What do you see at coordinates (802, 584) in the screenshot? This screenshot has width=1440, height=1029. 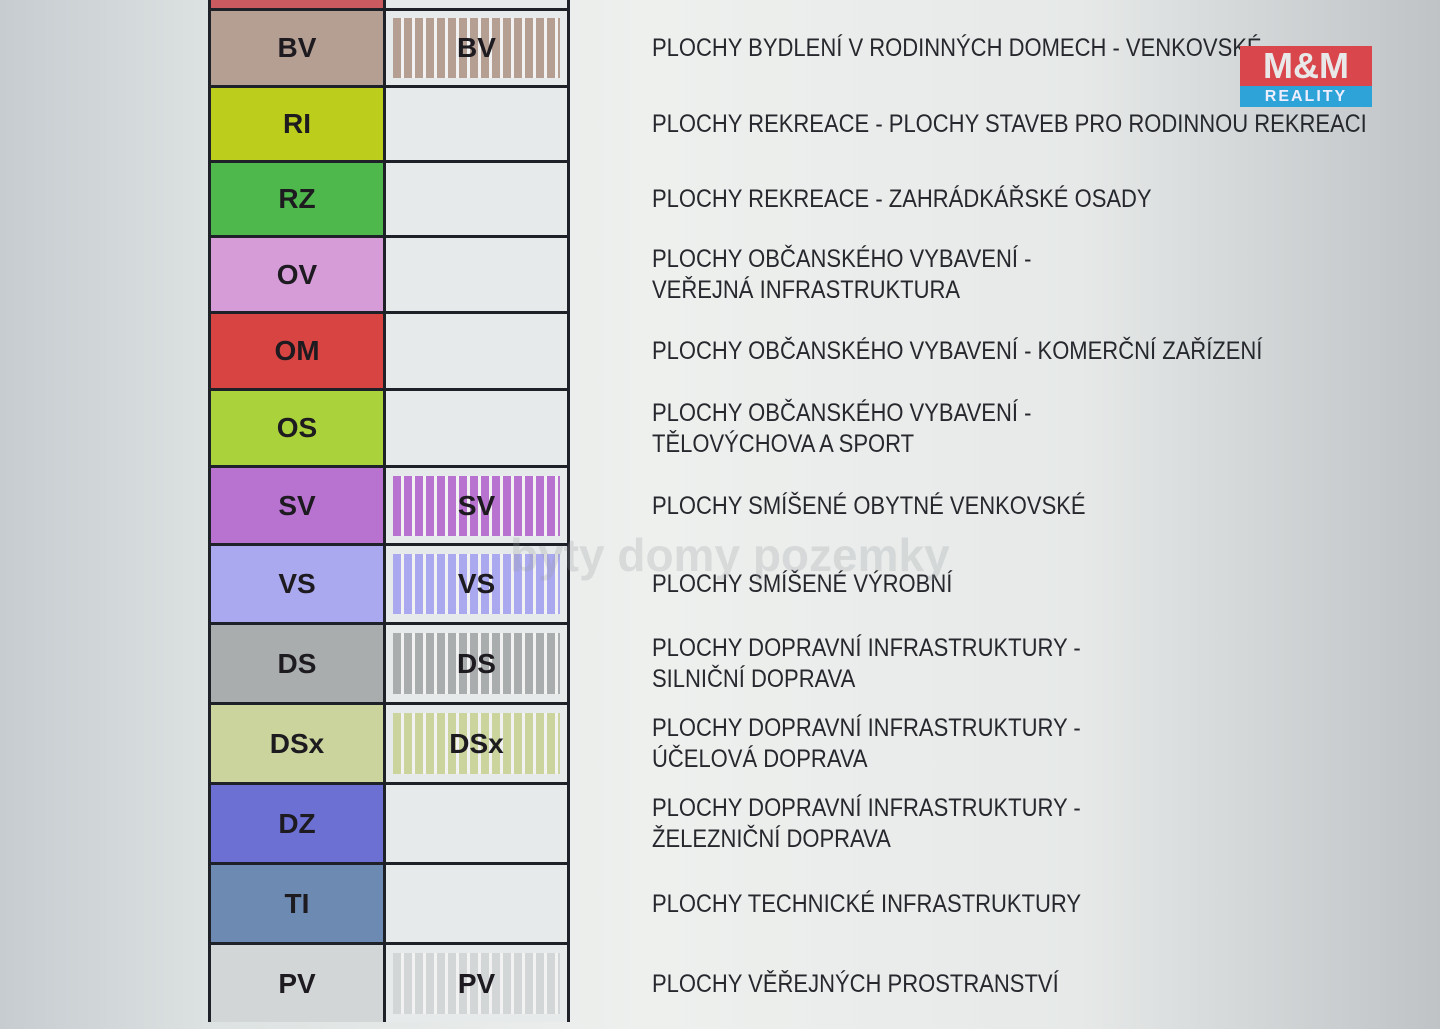 I see `legend-description: PLOCHY SMÍŠENÉ VÝROBNÍ` at bounding box center [802, 584].